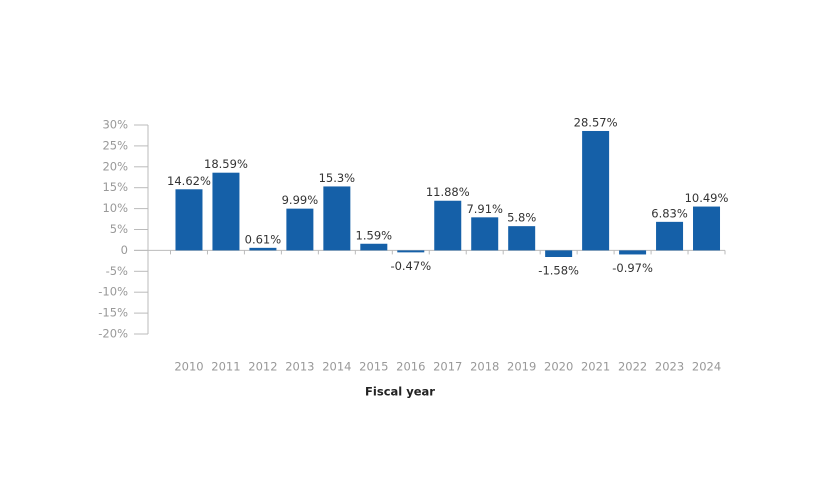 The image size is (820, 500). What do you see at coordinates (707, 198) in the screenshot?
I see `value-label: 10.49%` at bounding box center [707, 198].